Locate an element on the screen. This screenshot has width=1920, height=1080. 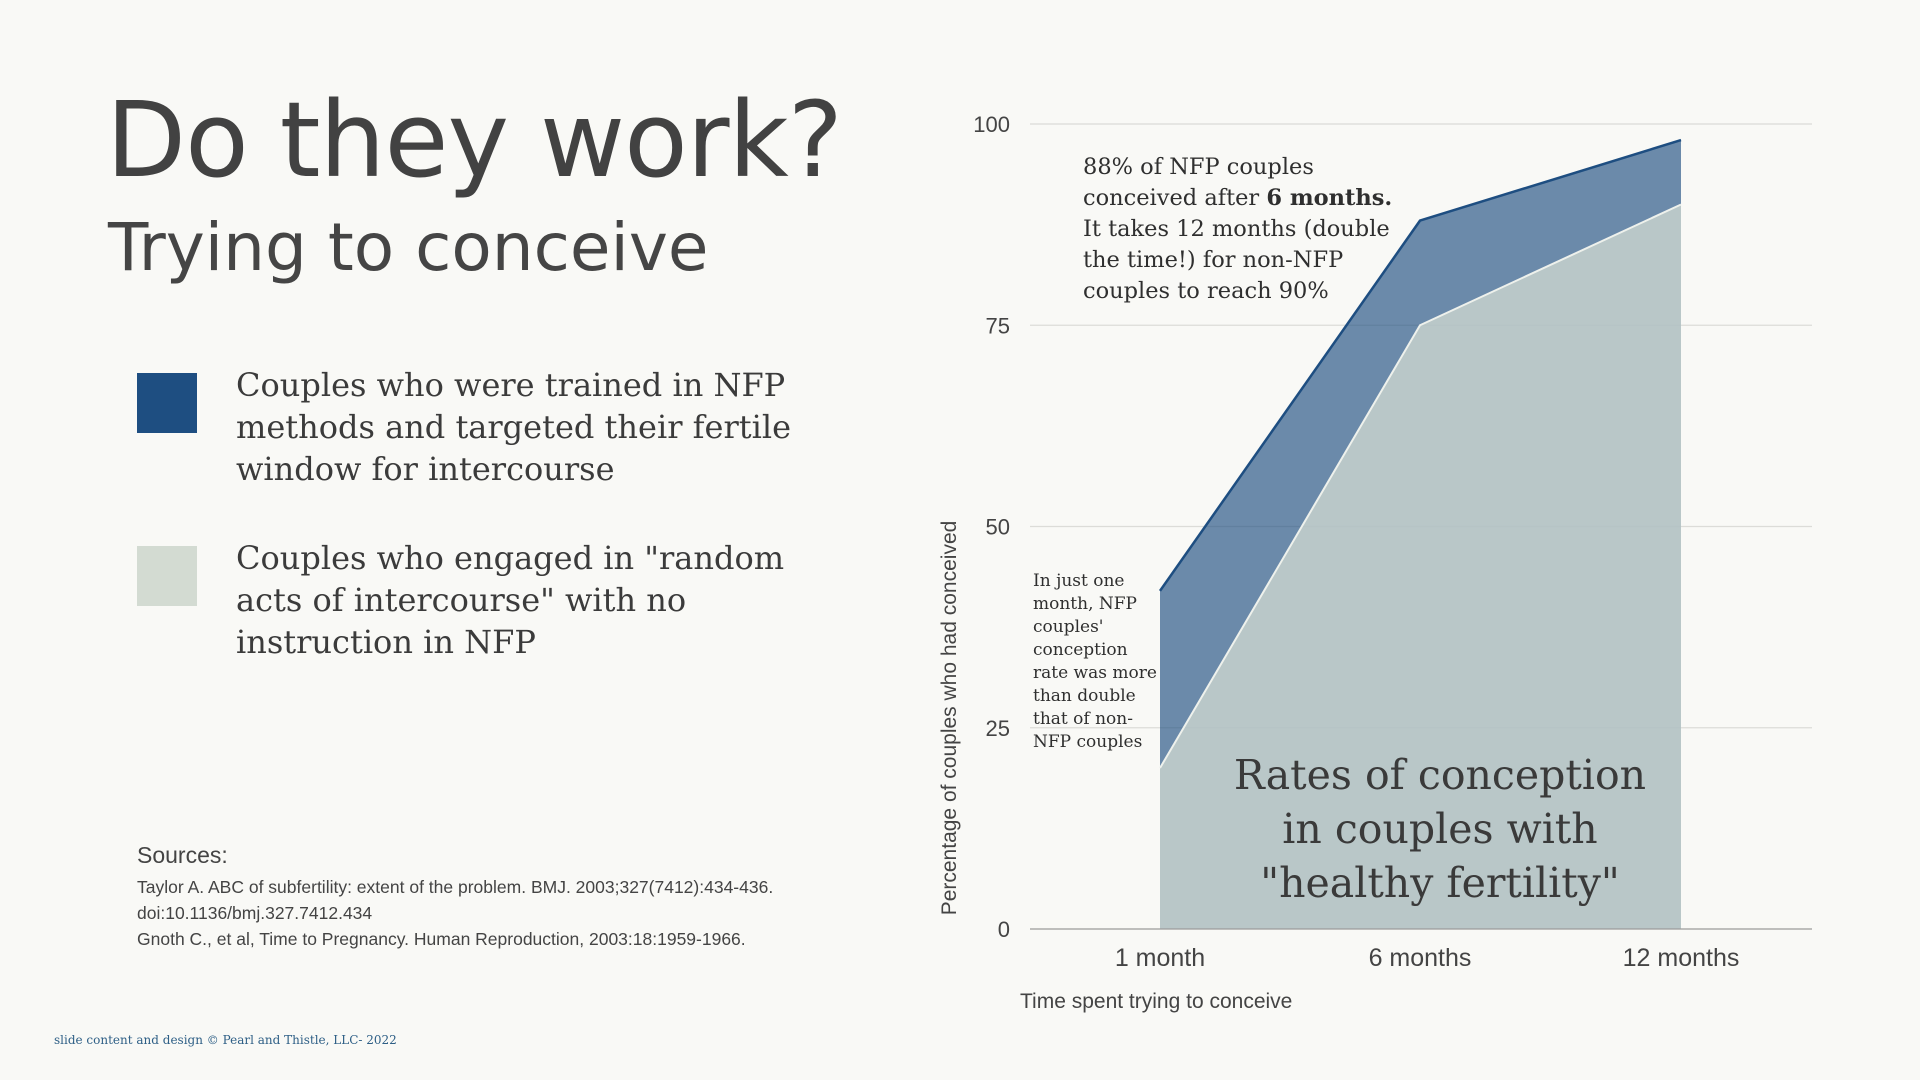
legend-swatch-nfp is located at coordinates (167, 403).